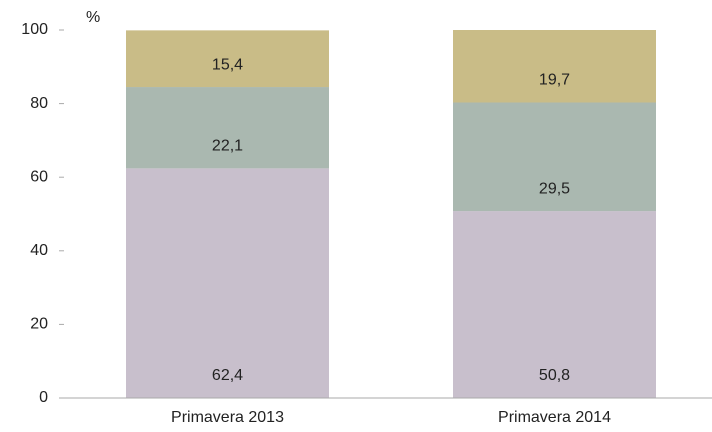 Image resolution: width=712 pixels, height=432 pixels. I want to click on data-label: 62,4, so click(227, 375).